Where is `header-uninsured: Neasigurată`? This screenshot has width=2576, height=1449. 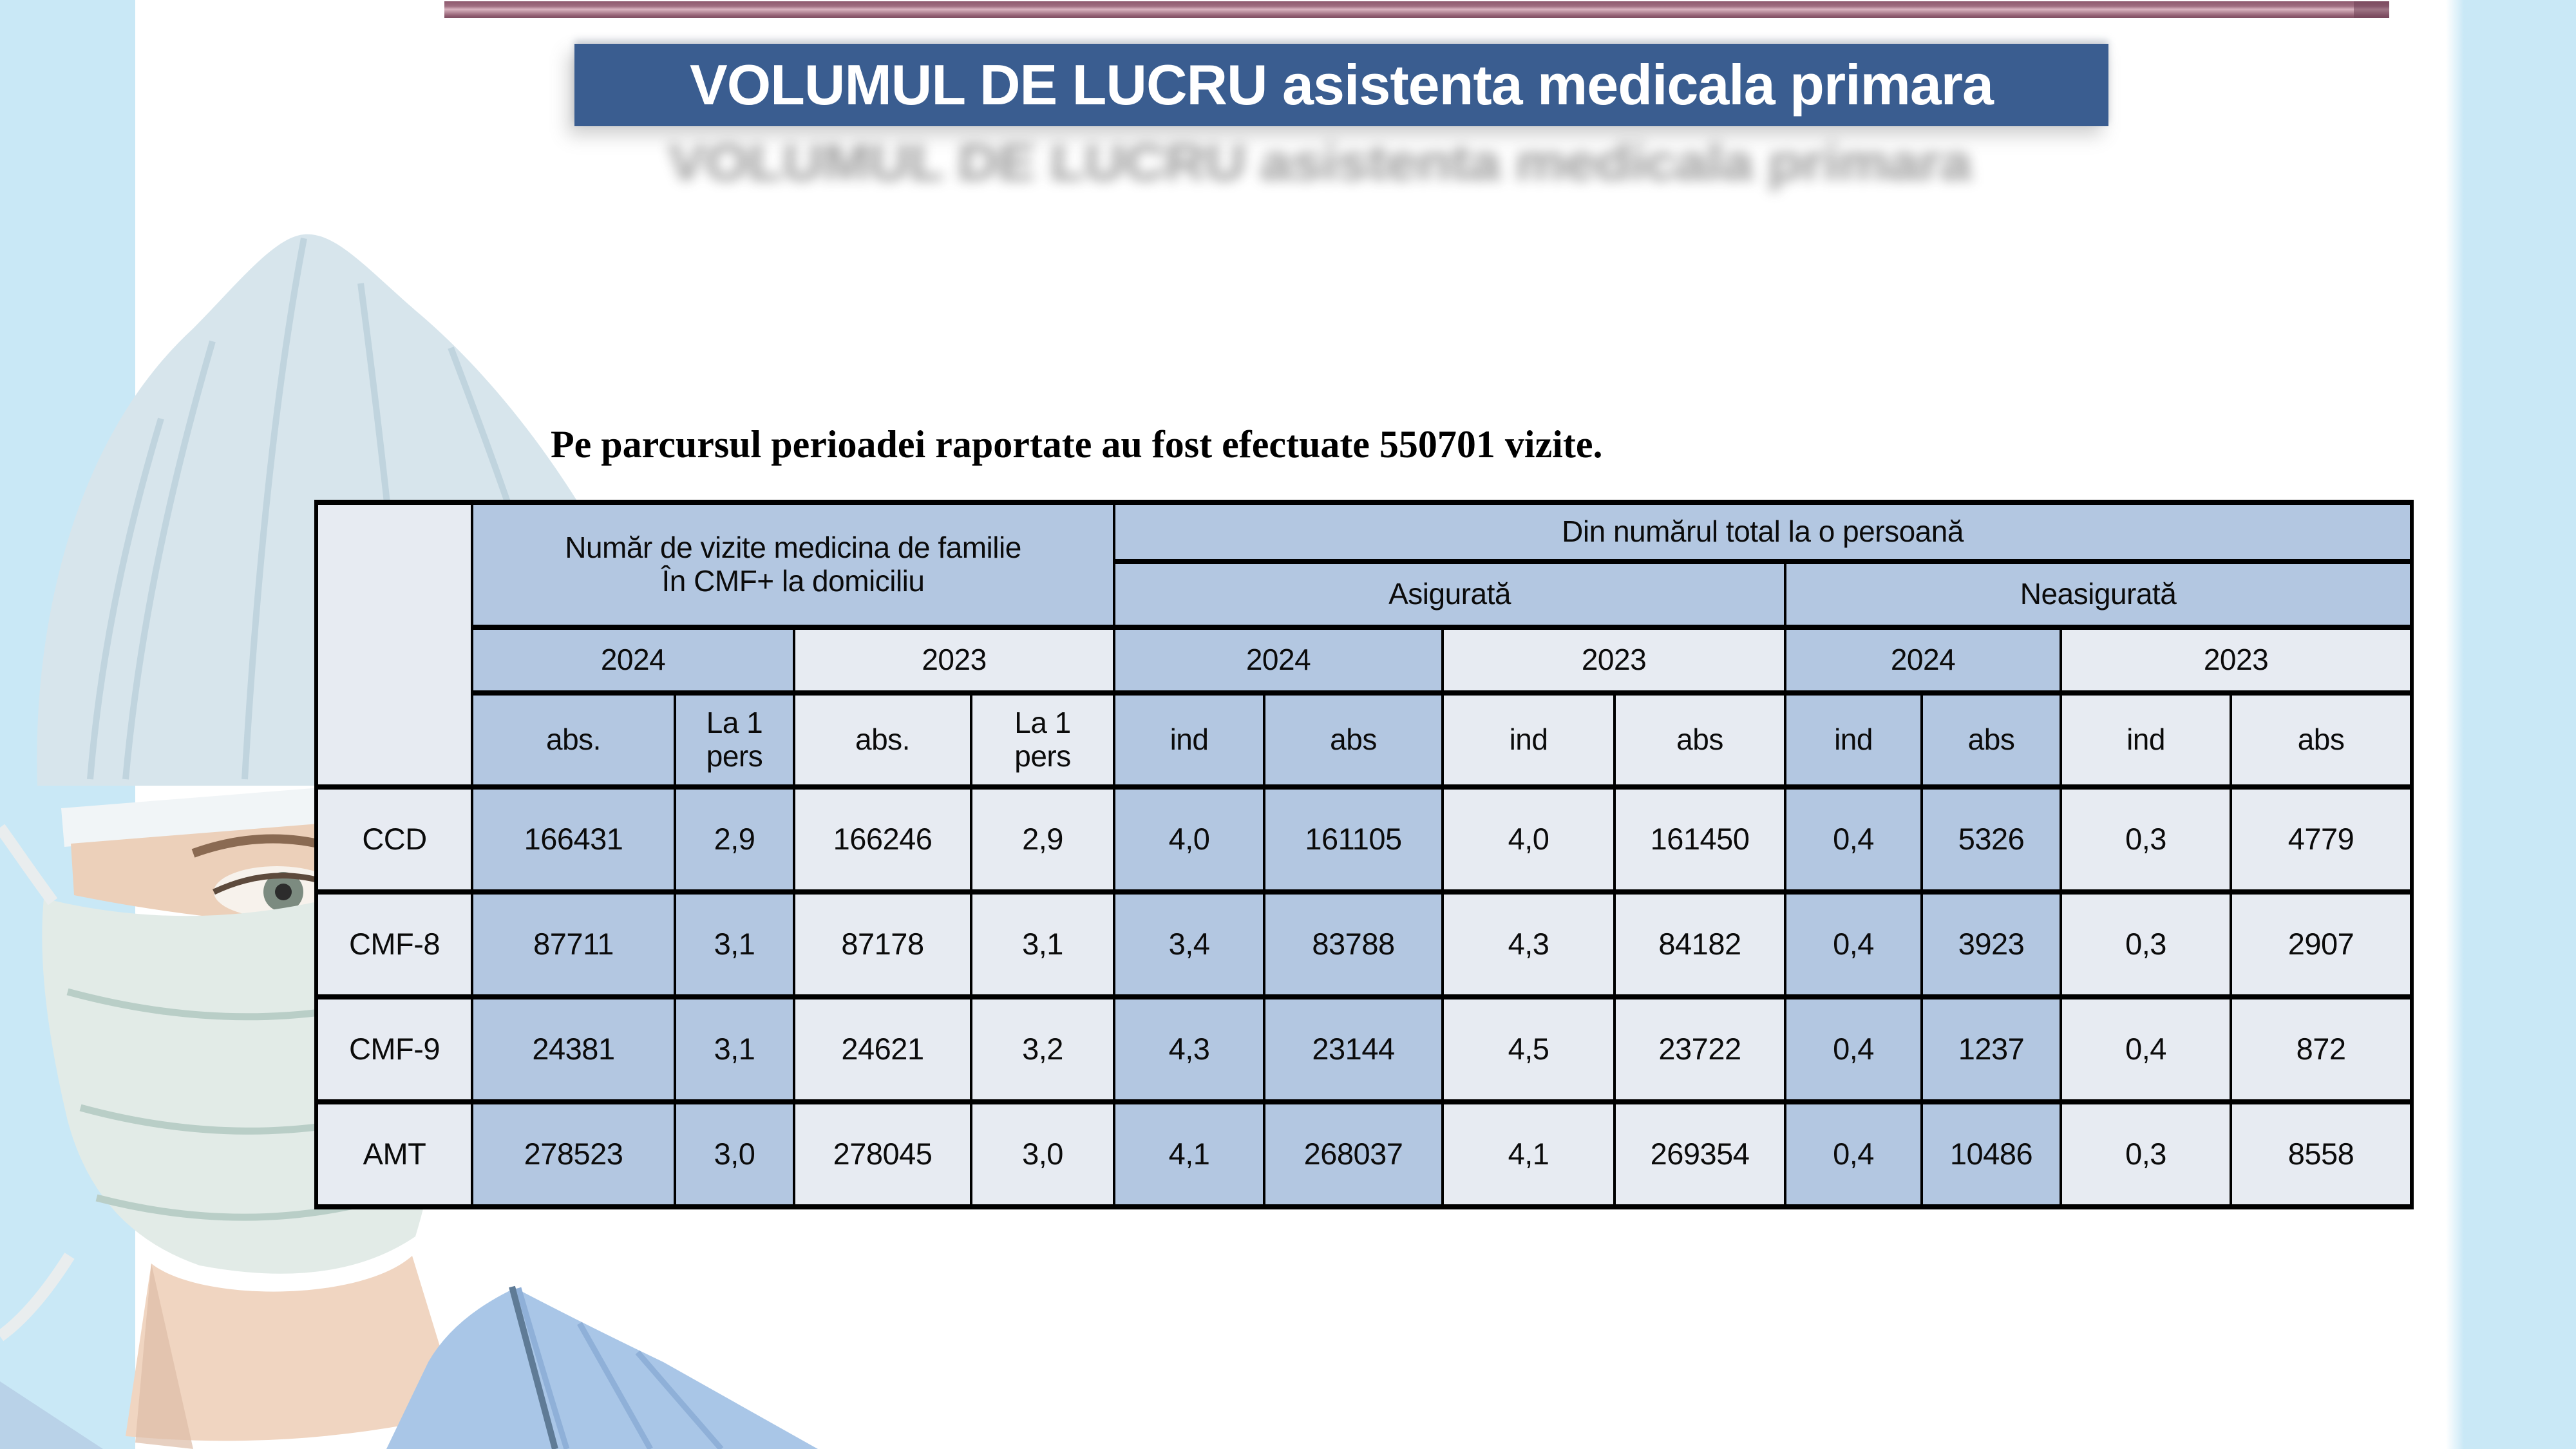
header-uninsured: Neasigurată is located at coordinates (2099, 594).